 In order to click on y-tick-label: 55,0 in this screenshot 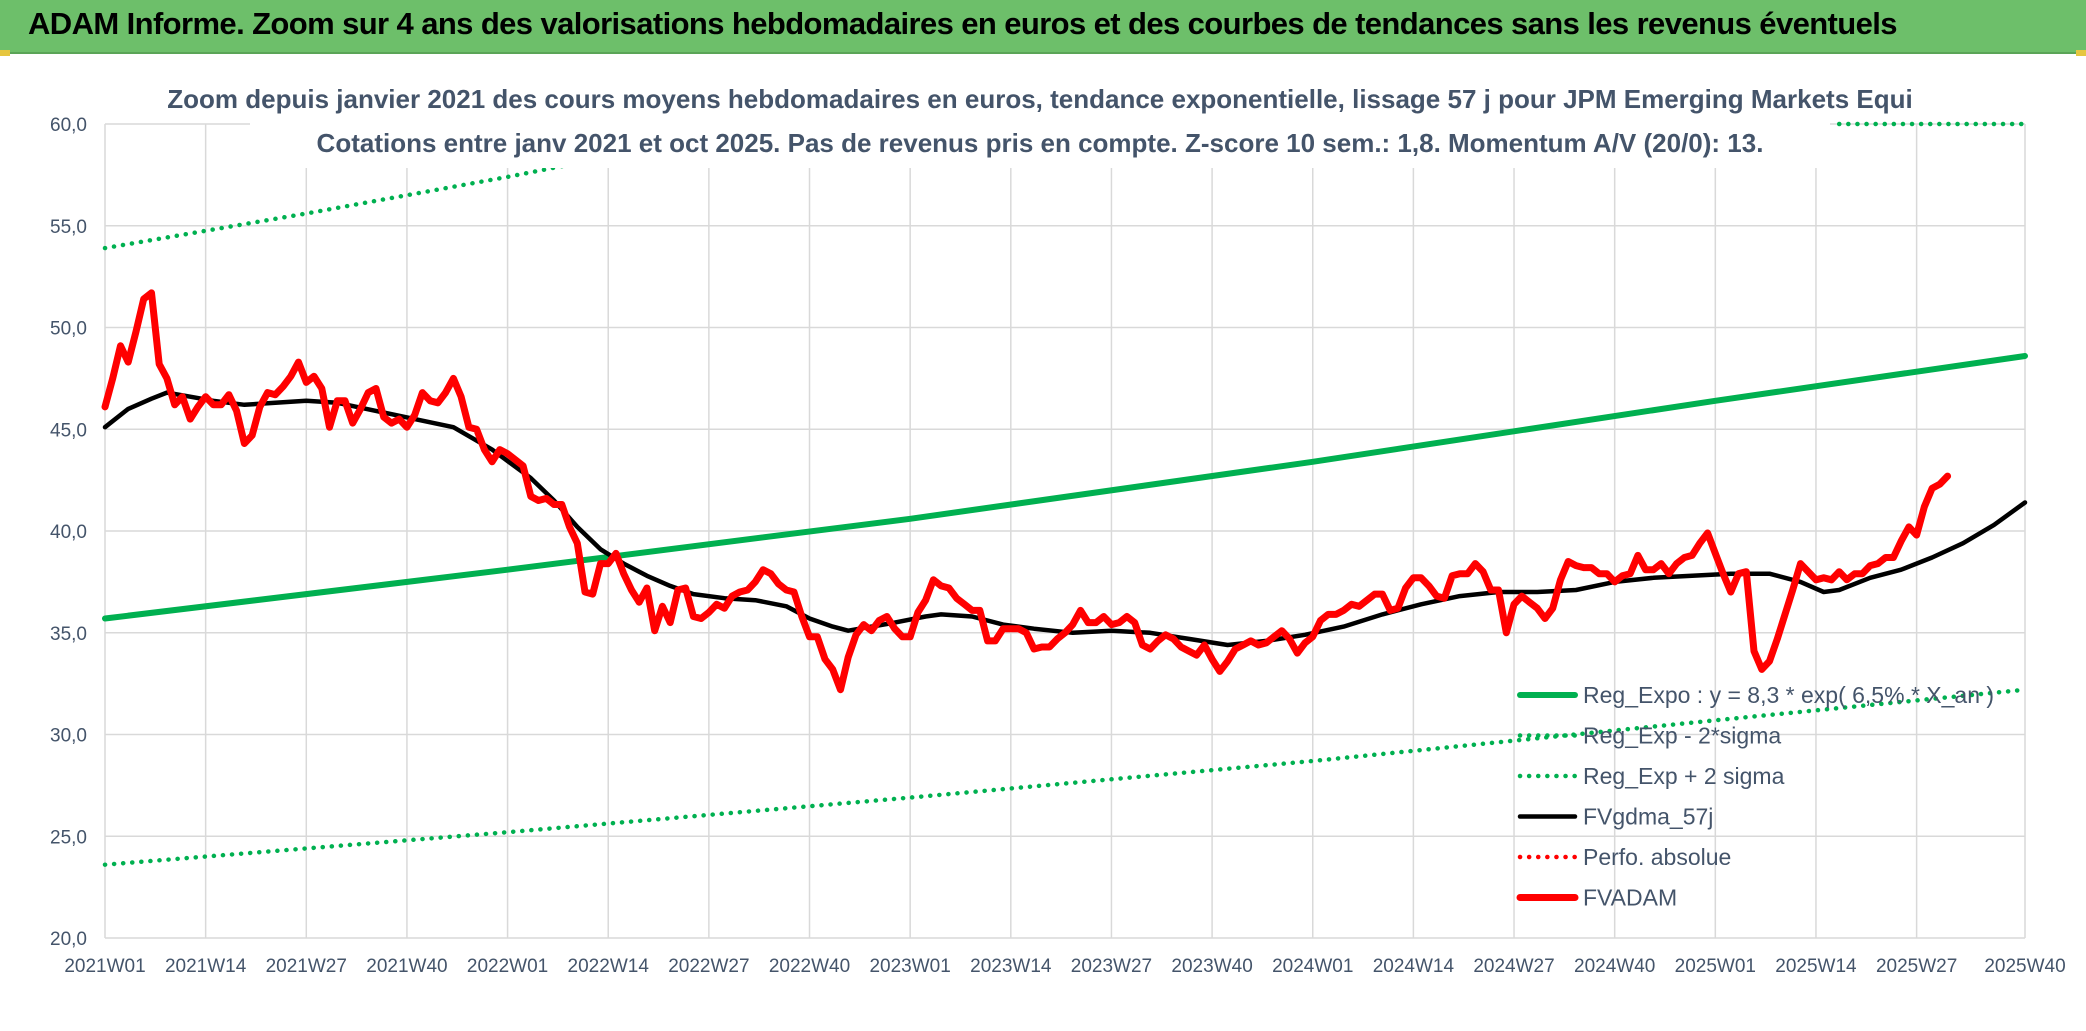, I will do `click(68, 227)`.